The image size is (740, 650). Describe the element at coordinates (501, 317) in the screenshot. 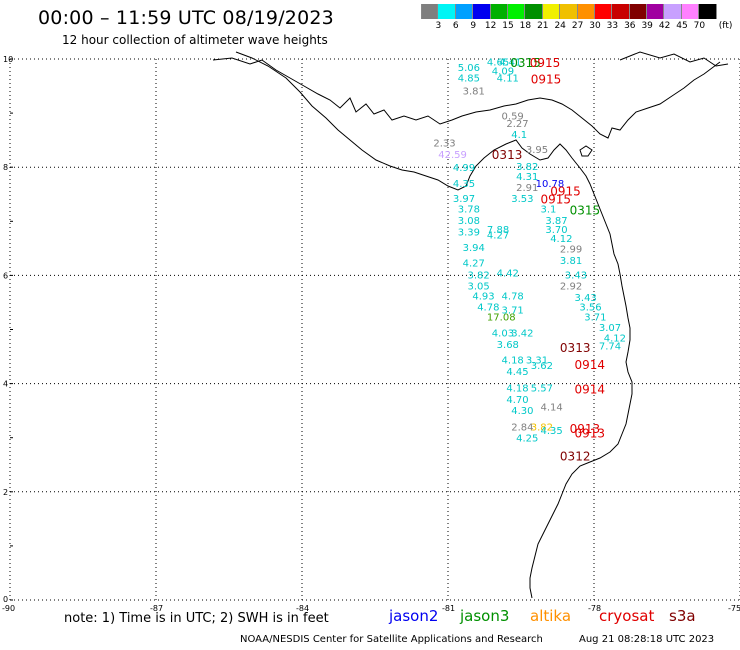

I see `wave-height-label: 17.08` at that location.